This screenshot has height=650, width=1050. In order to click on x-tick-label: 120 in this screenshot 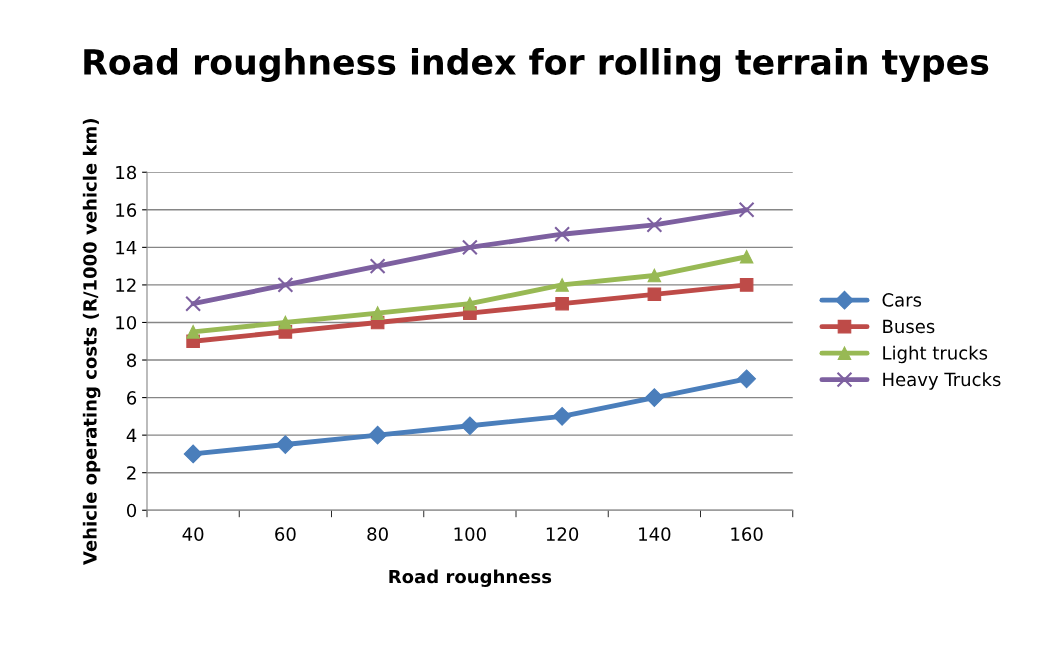, I will do `click(562, 534)`.